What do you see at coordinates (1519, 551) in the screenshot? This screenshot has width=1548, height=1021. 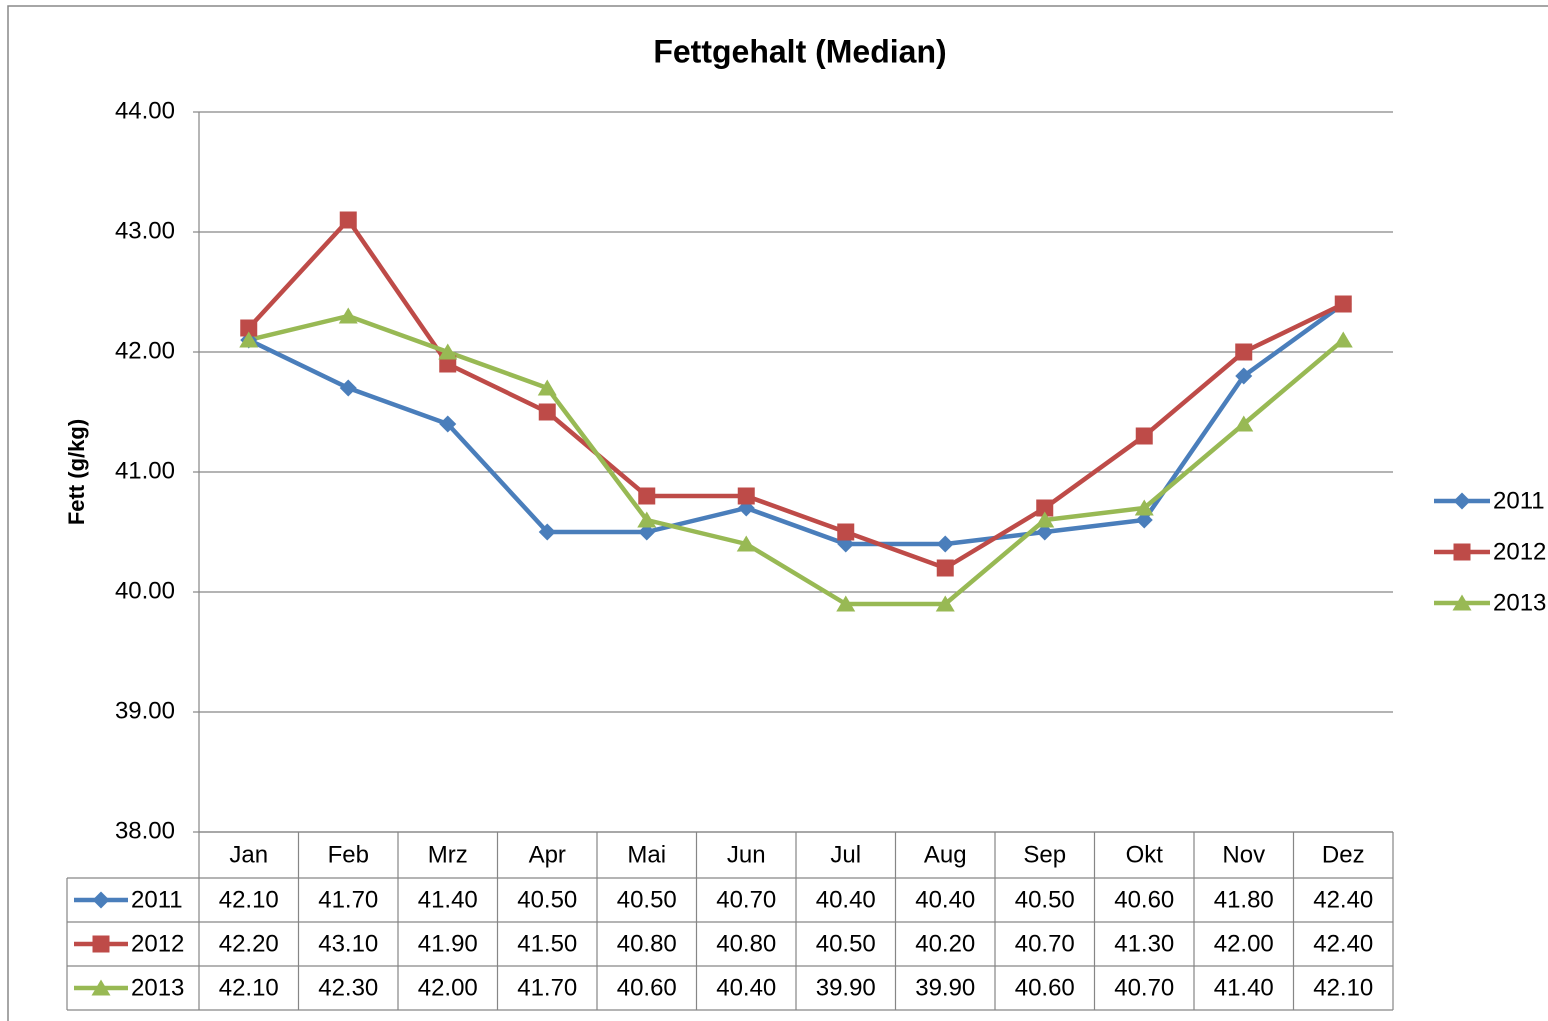 I see `legend-label: 2012` at bounding box center [1519, 551].